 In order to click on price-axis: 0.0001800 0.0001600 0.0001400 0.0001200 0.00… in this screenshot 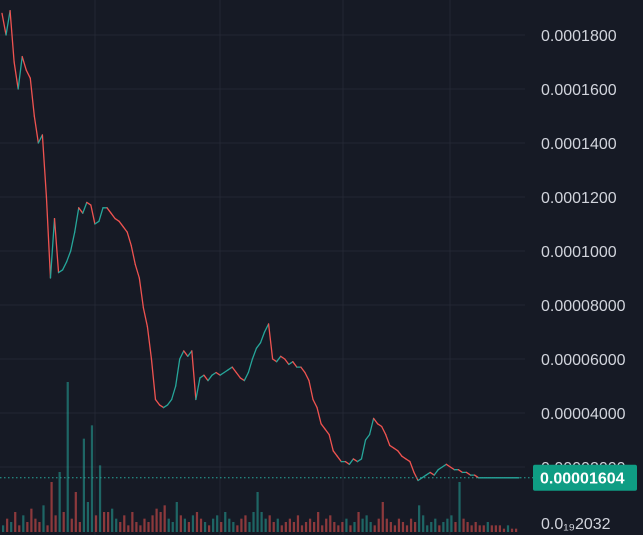, I will do `click(583, 252)`.